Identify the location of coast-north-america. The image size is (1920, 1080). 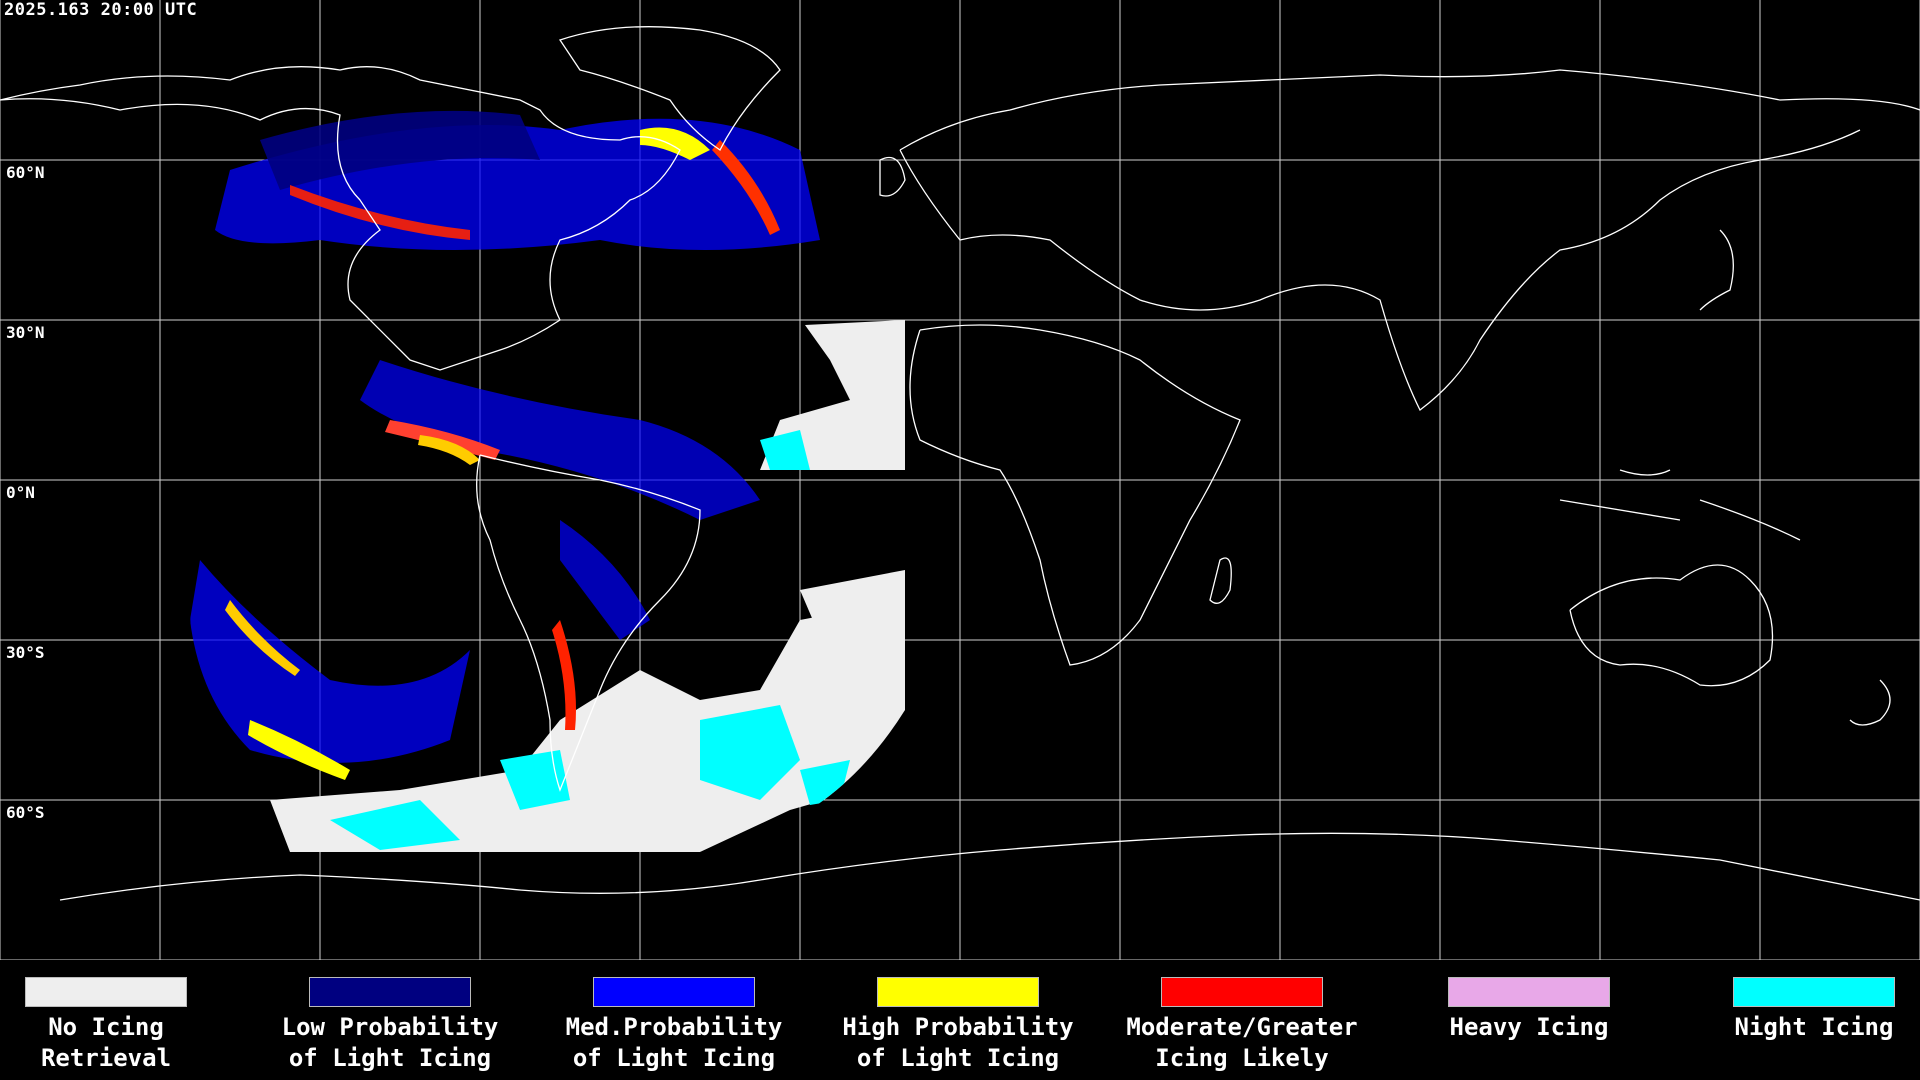
(340, 218).